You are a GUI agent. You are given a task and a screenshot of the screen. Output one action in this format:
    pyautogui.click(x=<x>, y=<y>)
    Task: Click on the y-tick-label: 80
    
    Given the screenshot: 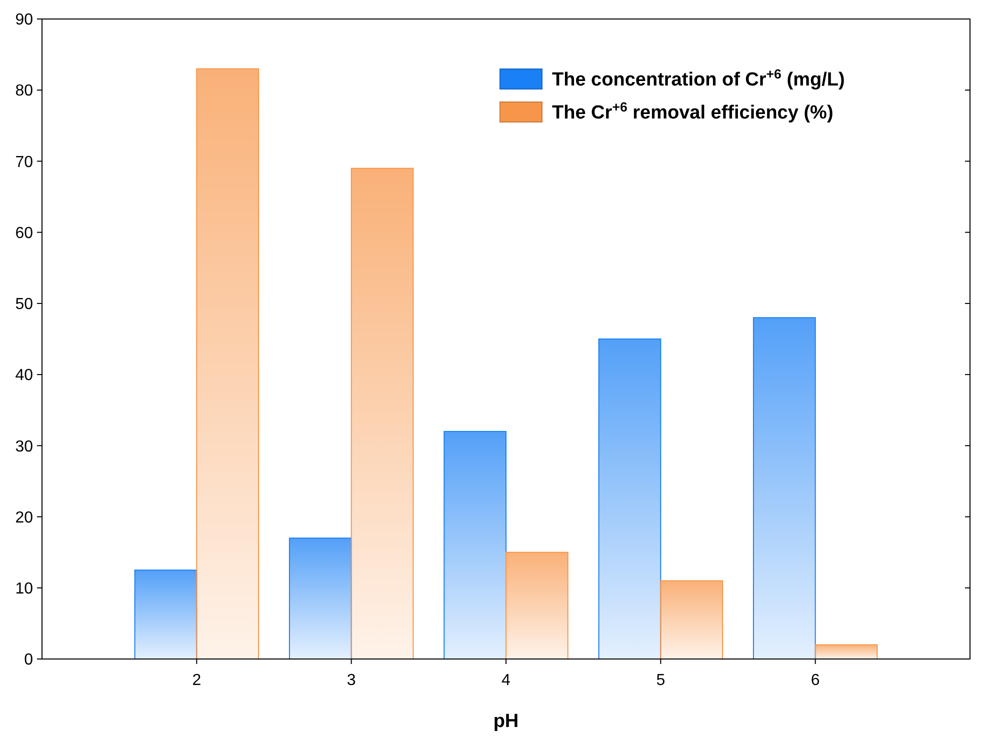 What is the action you would take?
    pyautogui.click(x=24, y=91)
    